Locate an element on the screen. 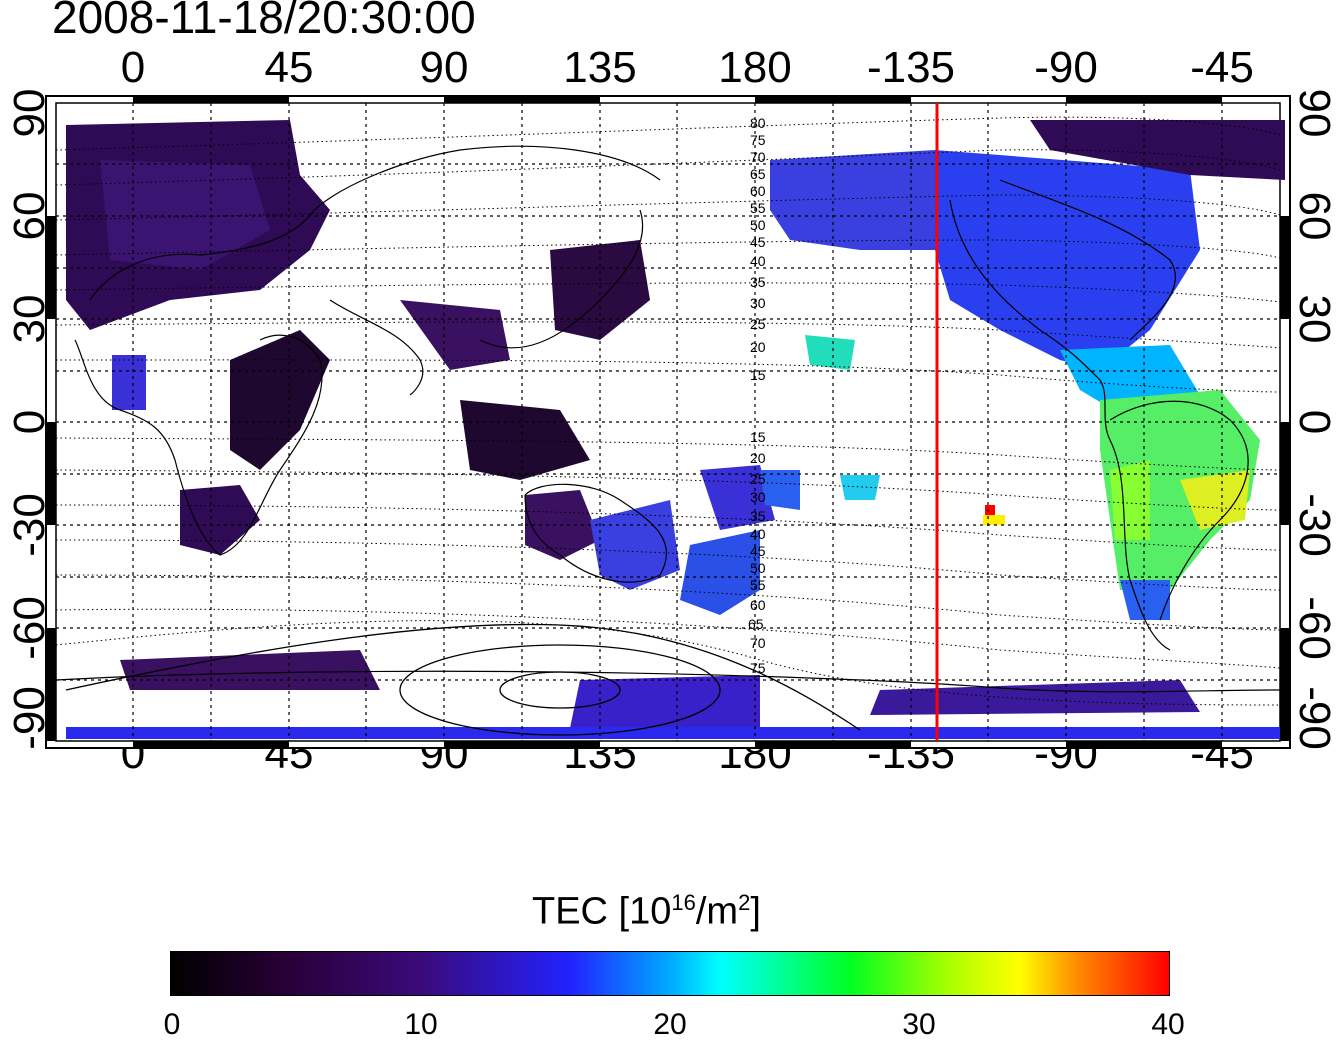 The height and width of the screenshot is (1042, 1340). colorbar-label: TEC [1016/m2] is located at coordinates (646, 911).